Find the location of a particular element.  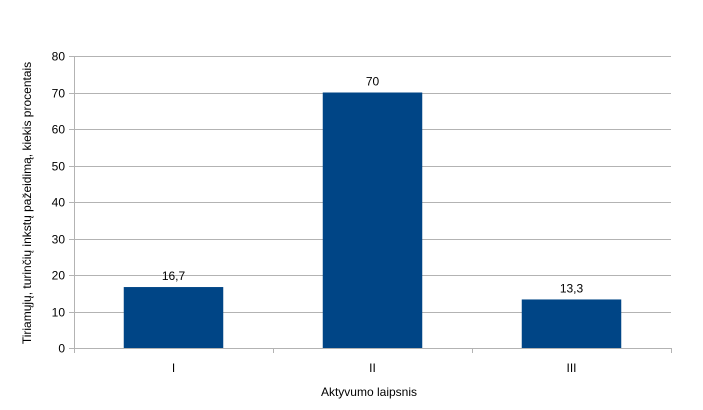

y-tick-label: 0 is located at coordinates (61, 349).